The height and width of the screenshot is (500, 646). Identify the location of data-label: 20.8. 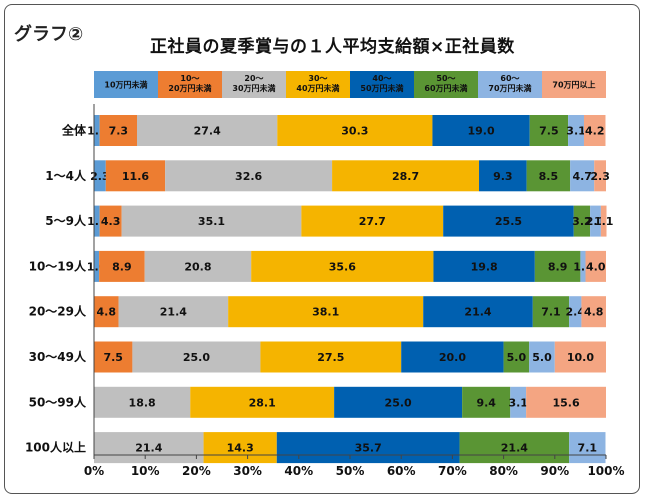
(197, 266).